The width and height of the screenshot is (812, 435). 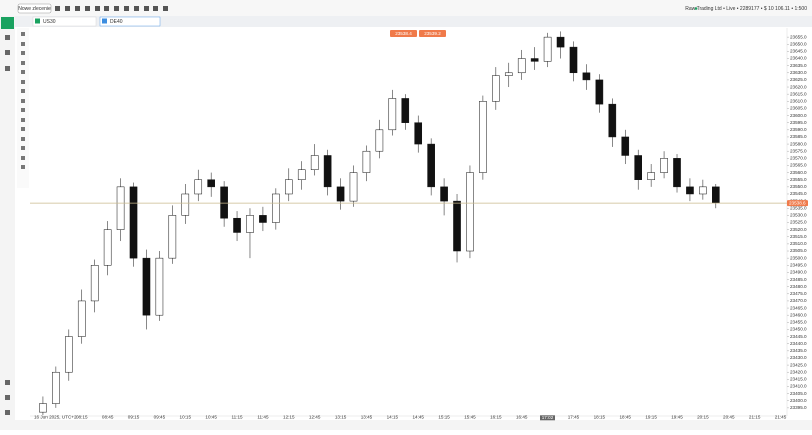 I want to click on y-tick-label: 23440.0, so click(x=798, y=343).